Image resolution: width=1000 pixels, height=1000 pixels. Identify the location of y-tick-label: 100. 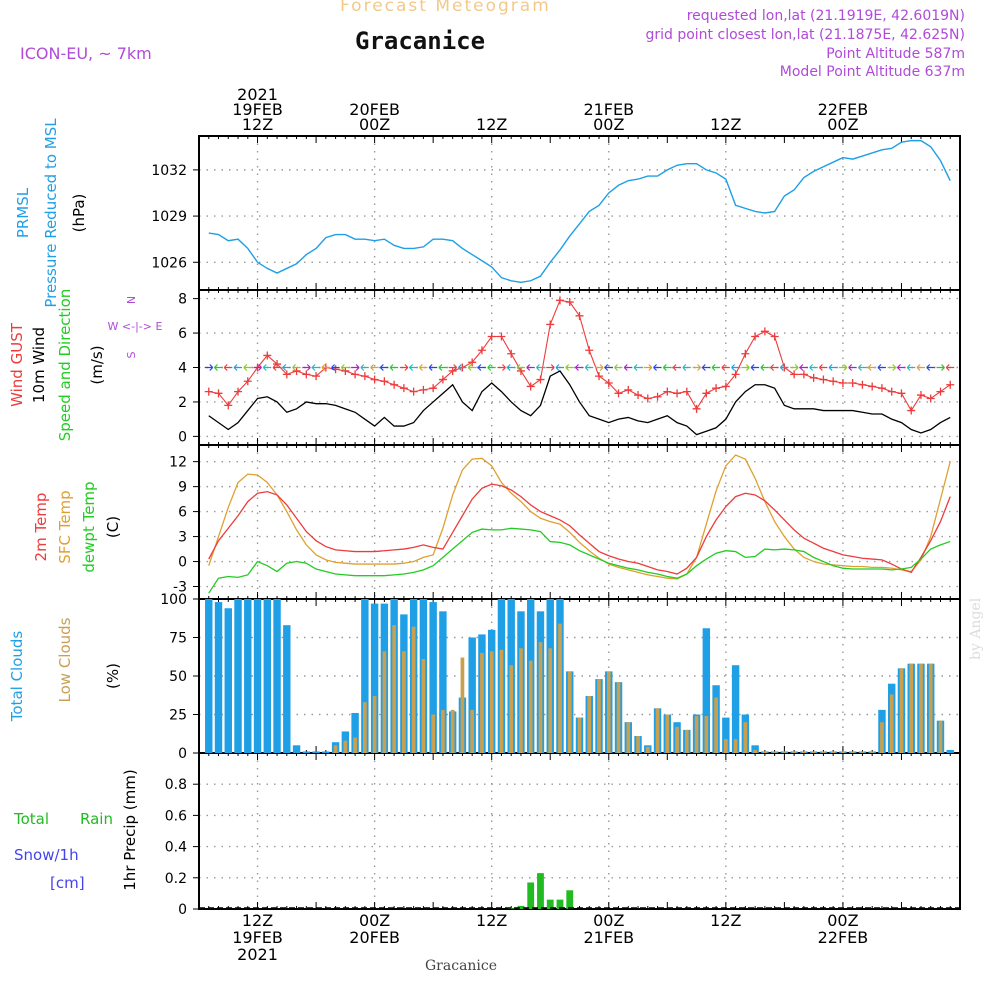
(173, 600).